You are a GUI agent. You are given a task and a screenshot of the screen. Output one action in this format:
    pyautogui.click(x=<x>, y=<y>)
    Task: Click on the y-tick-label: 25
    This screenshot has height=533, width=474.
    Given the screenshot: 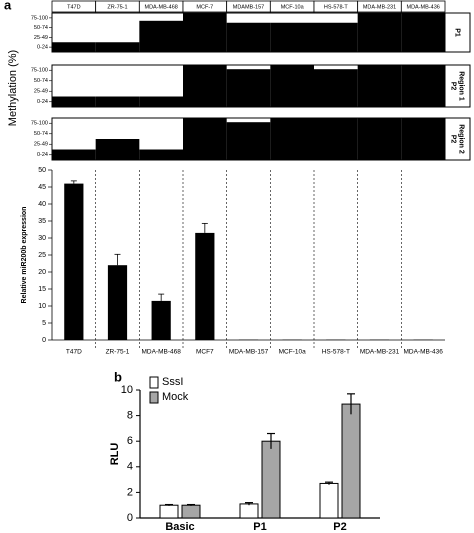 What is the action you would take?
    pyautogui.click(x=42, y=255)
    